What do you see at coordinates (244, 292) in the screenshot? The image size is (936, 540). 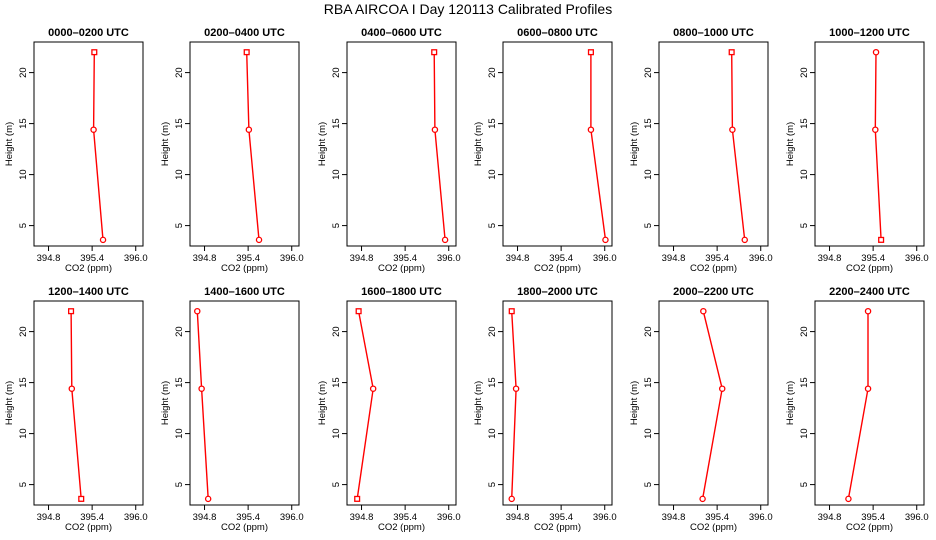 I see `panel-title: 1400–1600 UTC` at bounding box center [244, 292].